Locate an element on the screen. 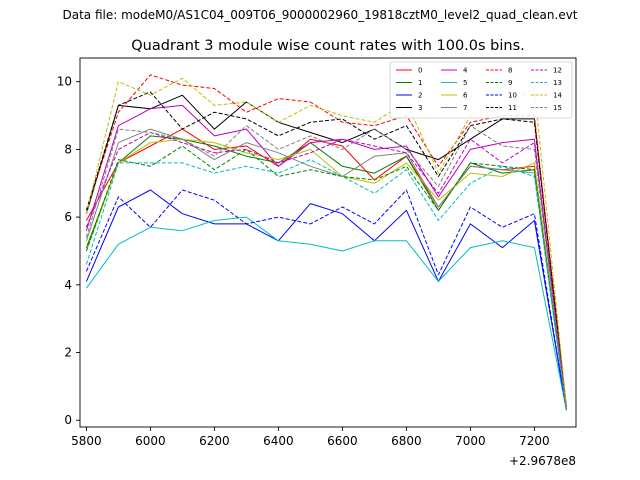 This screenshot has width=640, height=480. x-tick-label: 6000 is located at coordinates (150, 441).